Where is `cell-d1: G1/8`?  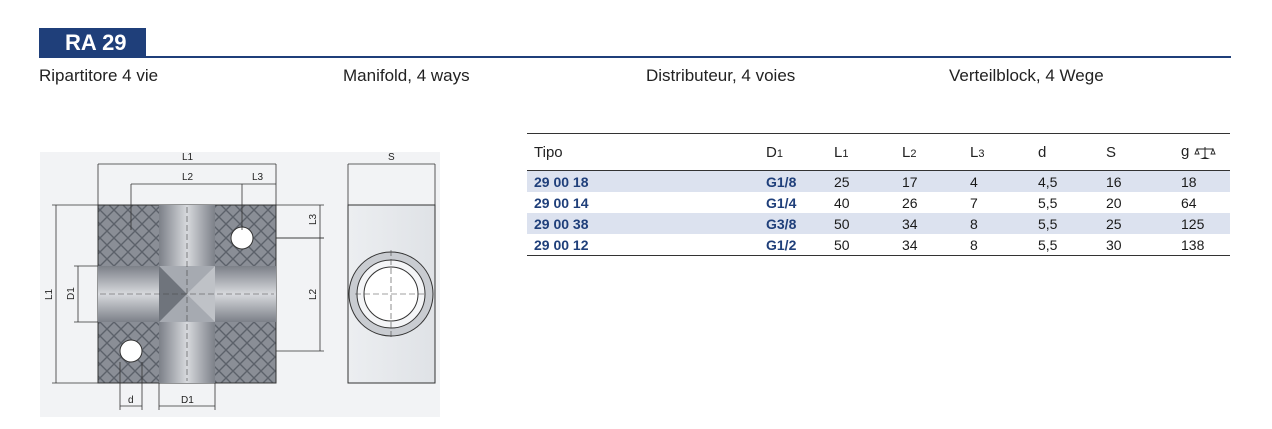 cell-d1: G1/8 is located at coordinates (781, 181).